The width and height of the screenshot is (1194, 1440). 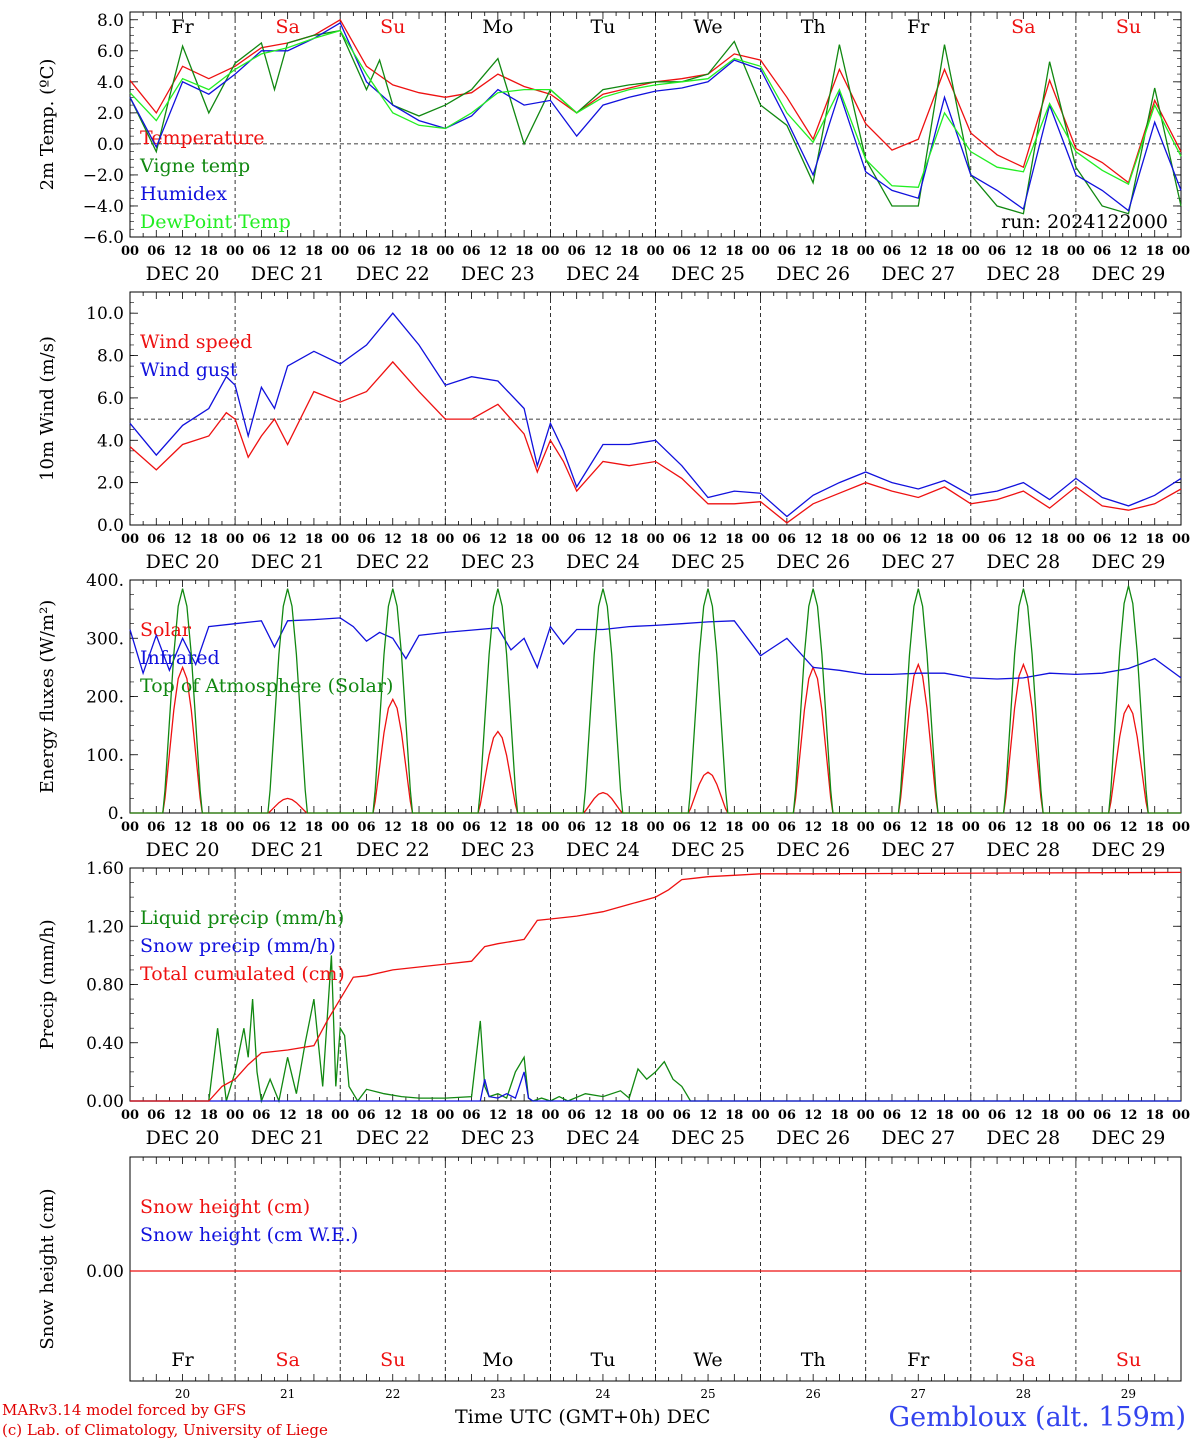 I want to click on day-number-label: 25, so click(x=707, y=1394).